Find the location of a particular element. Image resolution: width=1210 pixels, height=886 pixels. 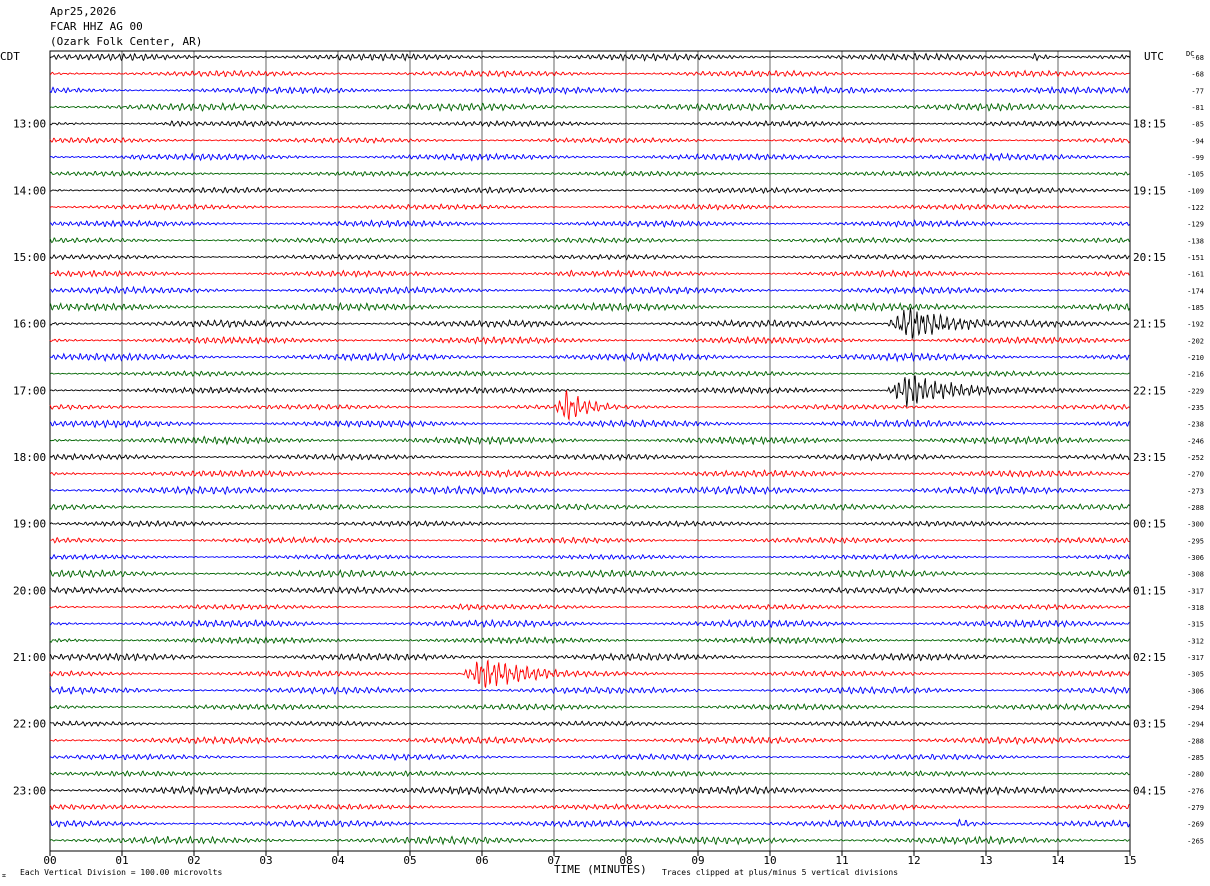

x-tick-label: 01 is located at coordinates (121, 860).